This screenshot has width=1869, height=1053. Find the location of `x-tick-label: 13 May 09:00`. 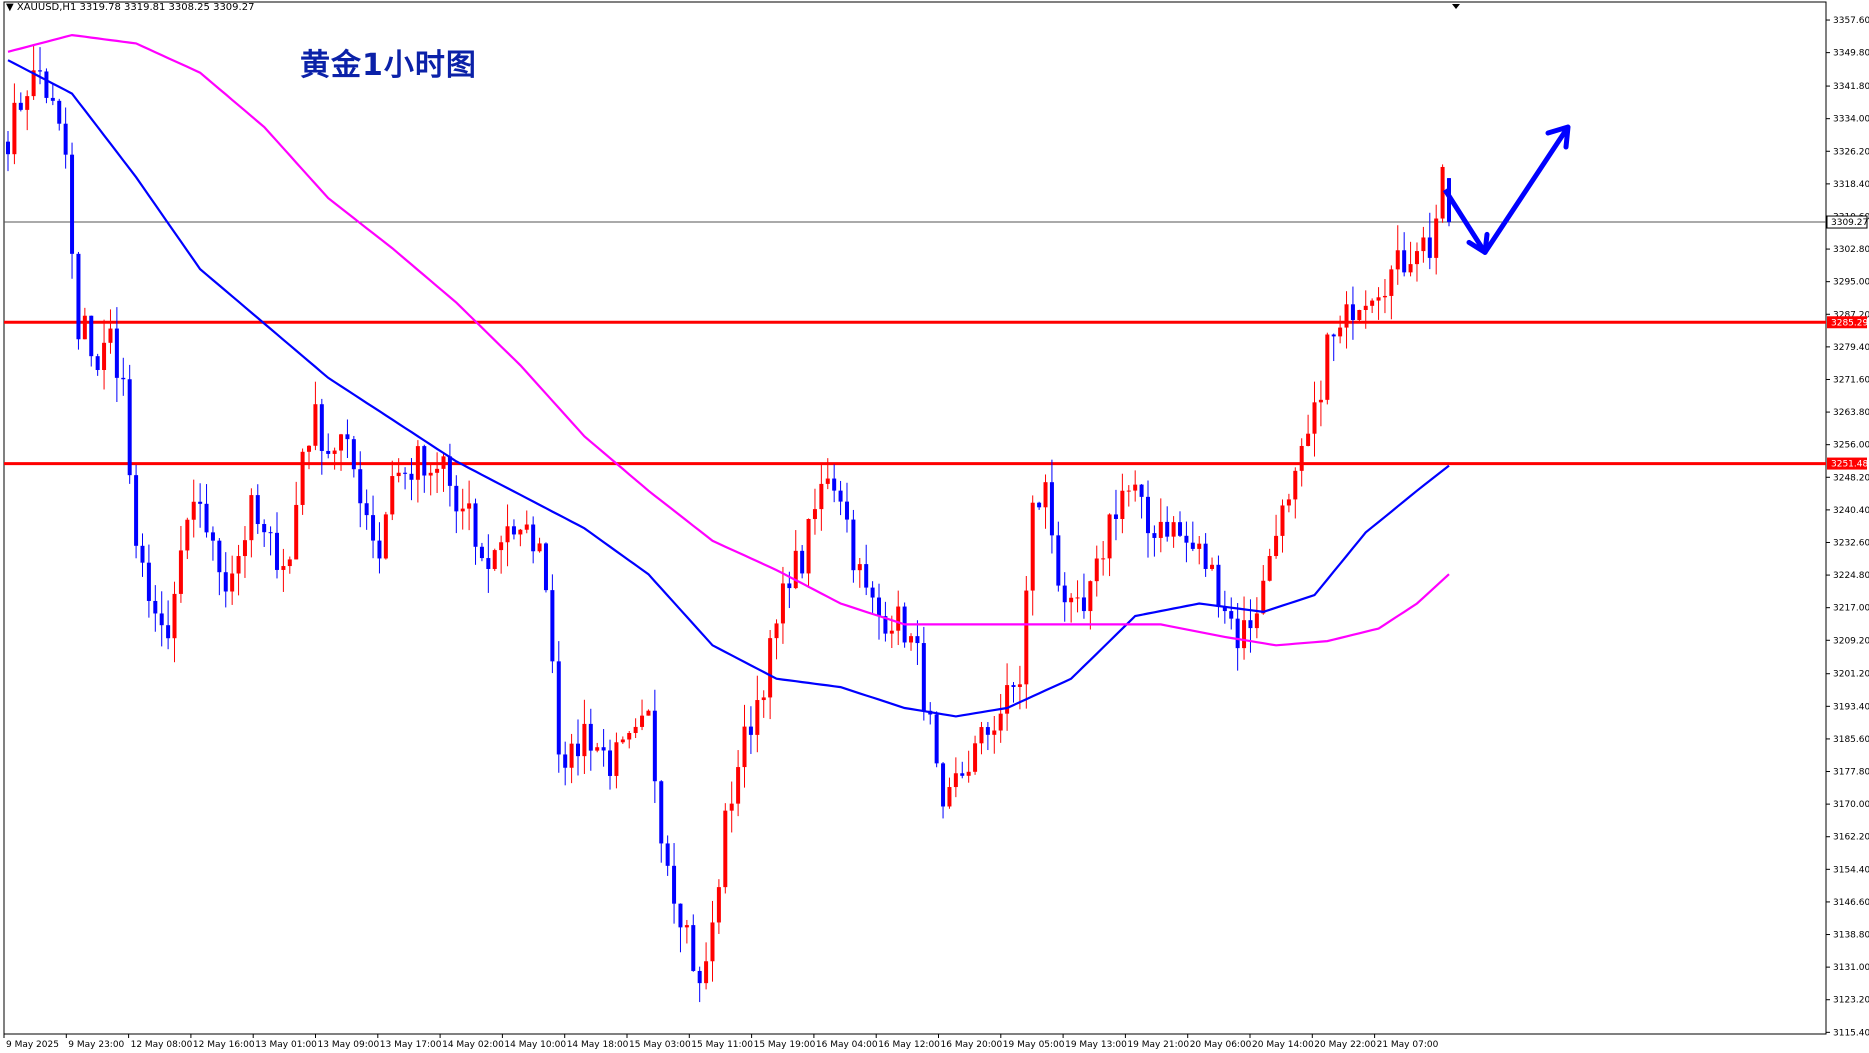

x-tick-label: 13 May 09:00 is located at coordinates (349, 1045).